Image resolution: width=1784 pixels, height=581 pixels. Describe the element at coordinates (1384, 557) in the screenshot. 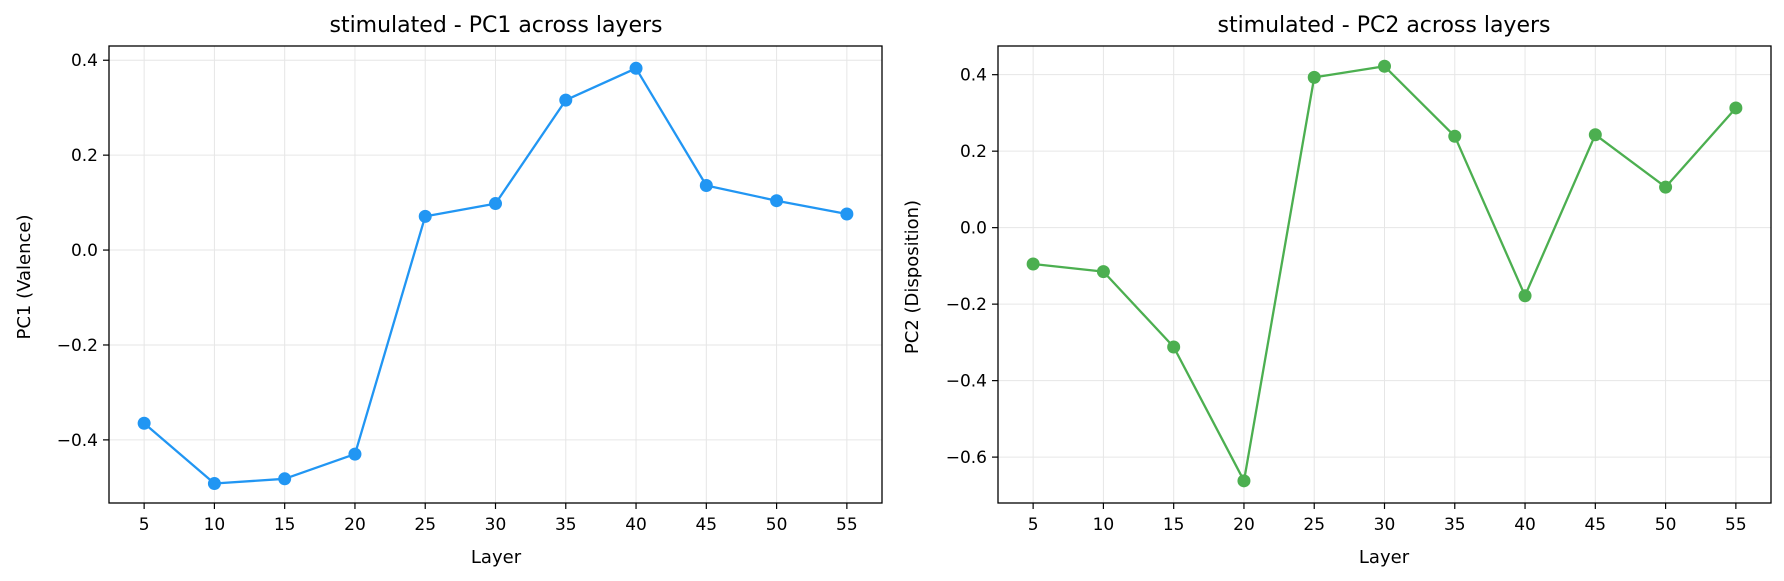

I see `x-axis-label-pc2: Layer` at that location.